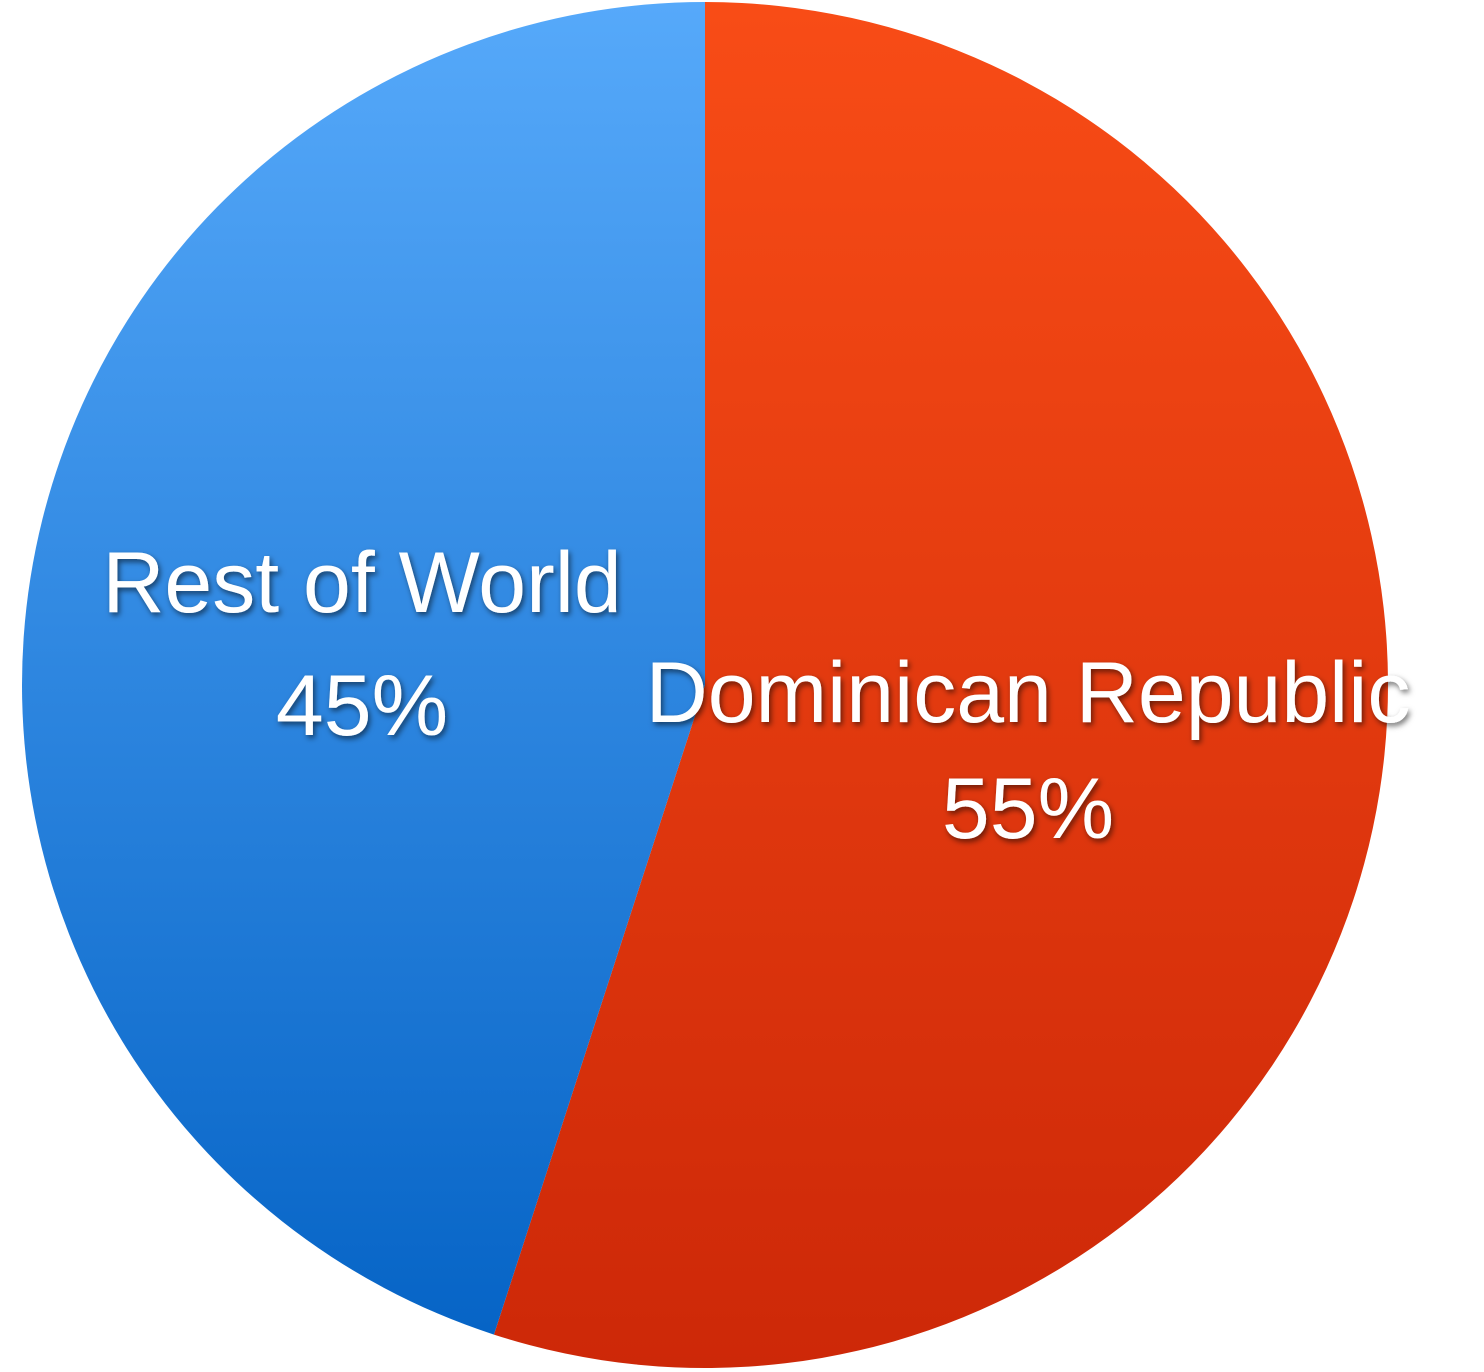 The width and height of the screenshot is (1484, 1372). Describe the element at coordinates (1028, 809) in the screenshot. I see `slice-value-dominican-republic: 55%` at that location.